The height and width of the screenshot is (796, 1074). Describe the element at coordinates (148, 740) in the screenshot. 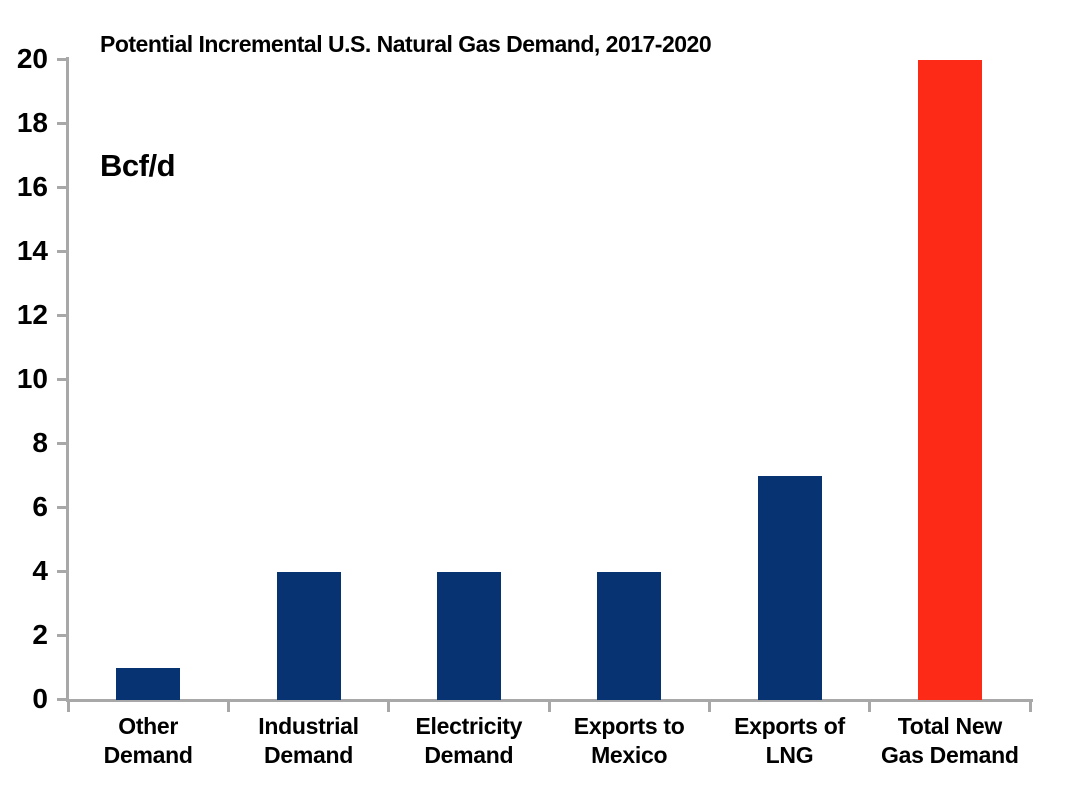

I see `x-axis-category-label: Other Demand` at that location.